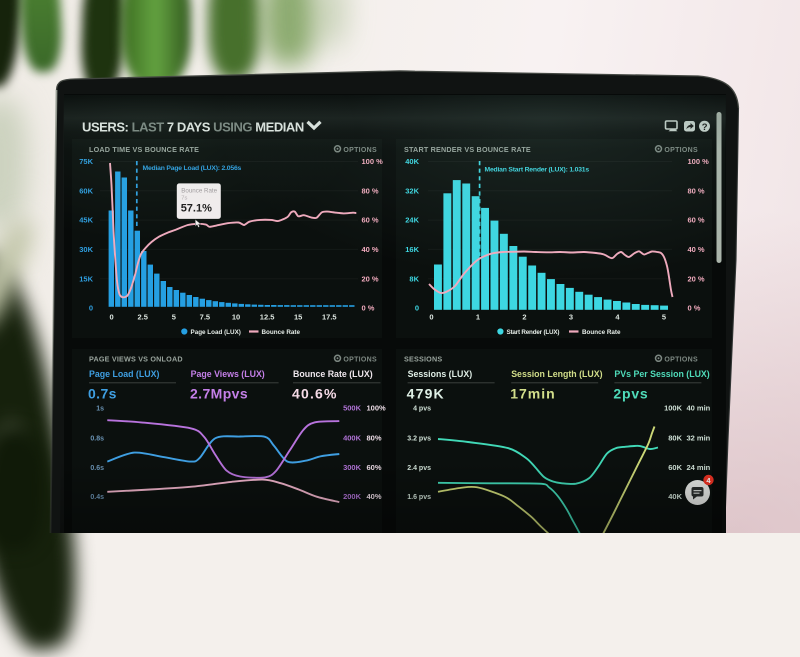 The width and height of the screenshot is (800, 657). Describe the element at coordinates (352, 467) in the screenshot. I see `svg-text: 300K` at that location.